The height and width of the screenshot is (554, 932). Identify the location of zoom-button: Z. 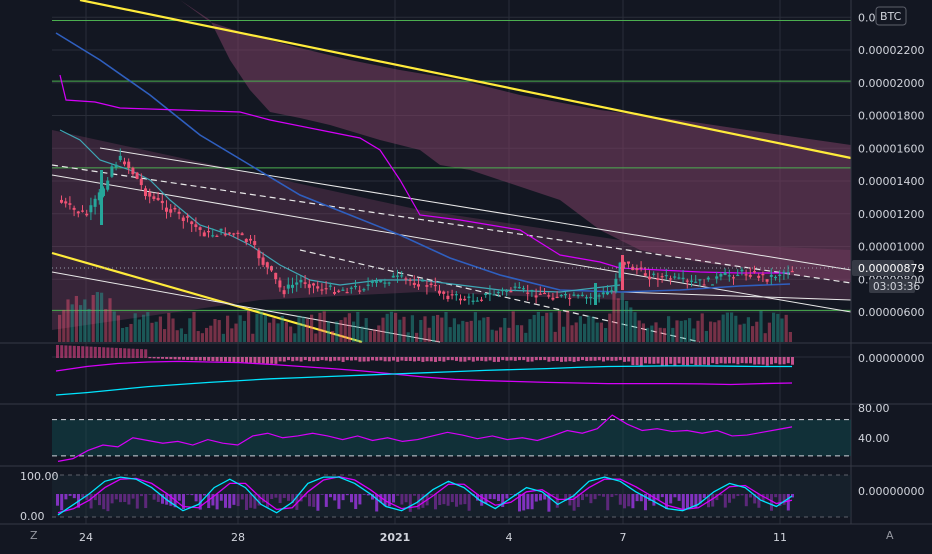
(34, 535).